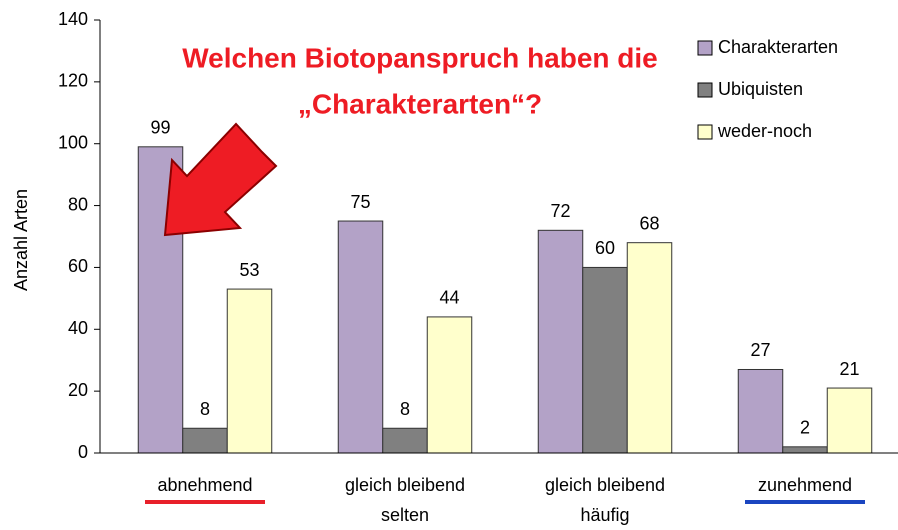 The width and height of the screenshot is (898, 530). I want to click on x-tick-label: abnehmend, so click(204, 485).